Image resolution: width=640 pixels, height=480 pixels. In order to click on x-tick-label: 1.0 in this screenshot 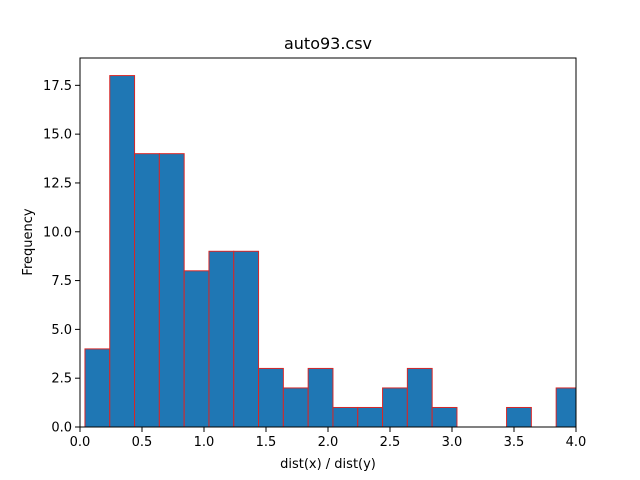, I will do `click(204, 442)`.